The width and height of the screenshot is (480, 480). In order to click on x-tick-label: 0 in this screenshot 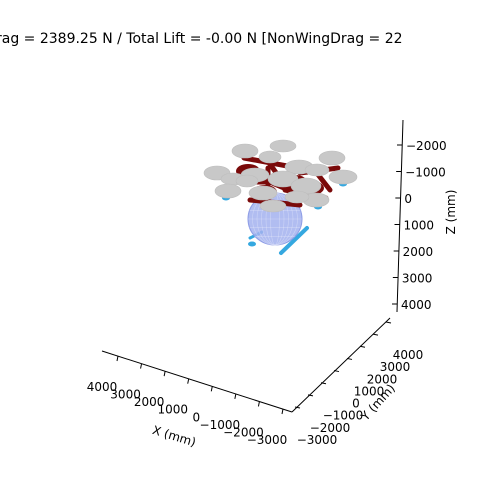, I will do `click(196, 417)`.